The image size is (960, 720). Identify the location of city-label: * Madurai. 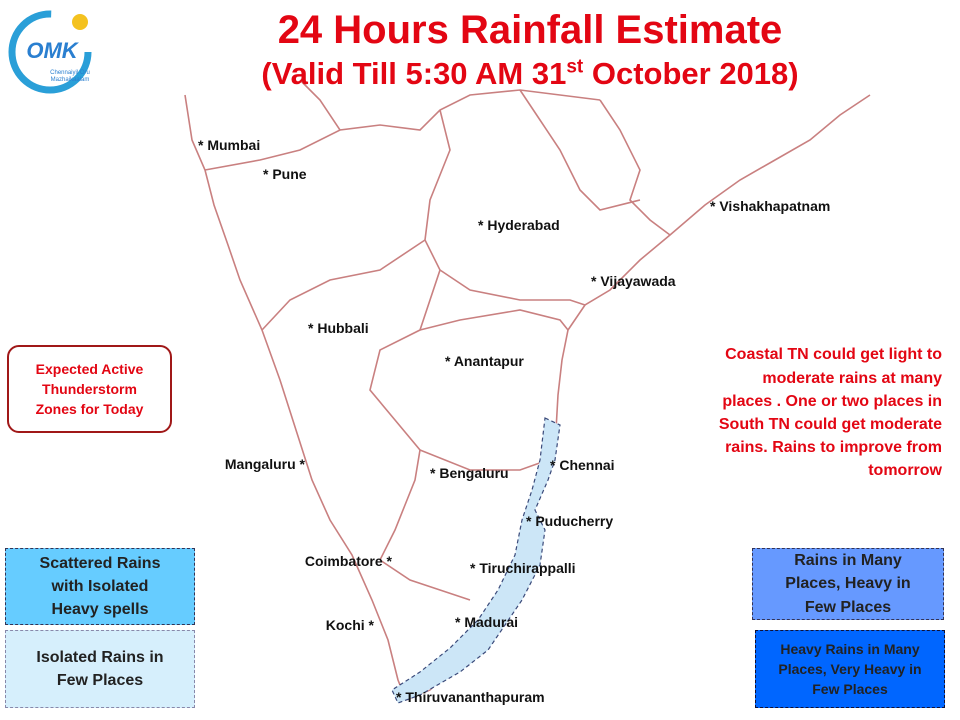
(486, 622).